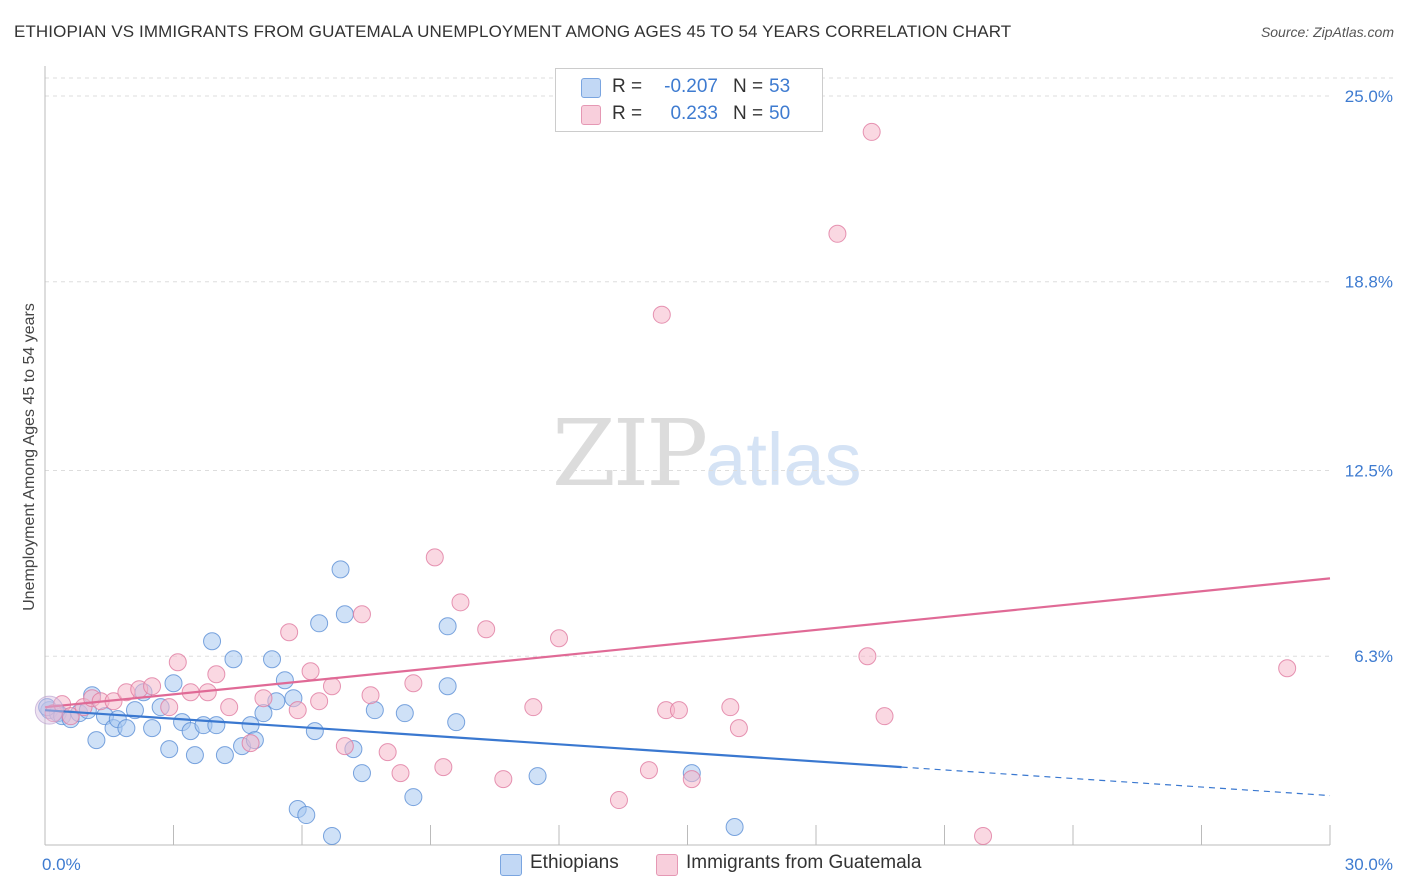 This screenshot has height=892, width=1406. Describe the element at coordinates (473, 739) in the screenshot. I see `ethiopian-trend-line` at that location.